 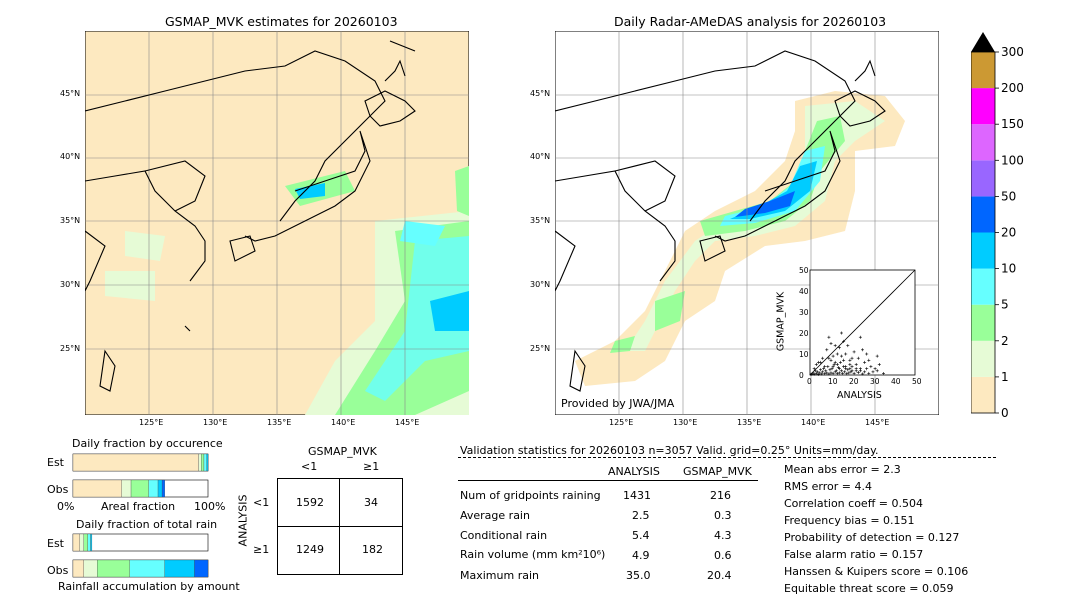 What do you see at coordinates (983, 42) in the screenshot?
I see `colorbar-extend-arrow` at bounding box center [983, 42].